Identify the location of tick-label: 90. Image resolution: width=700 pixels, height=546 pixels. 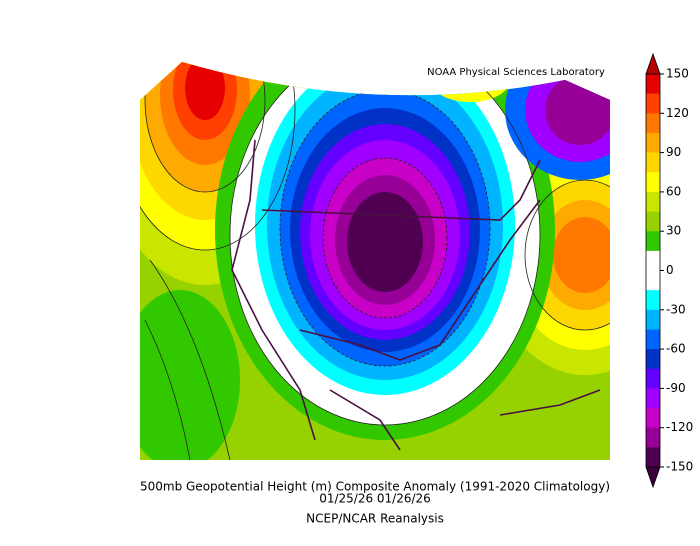
(673, 152).